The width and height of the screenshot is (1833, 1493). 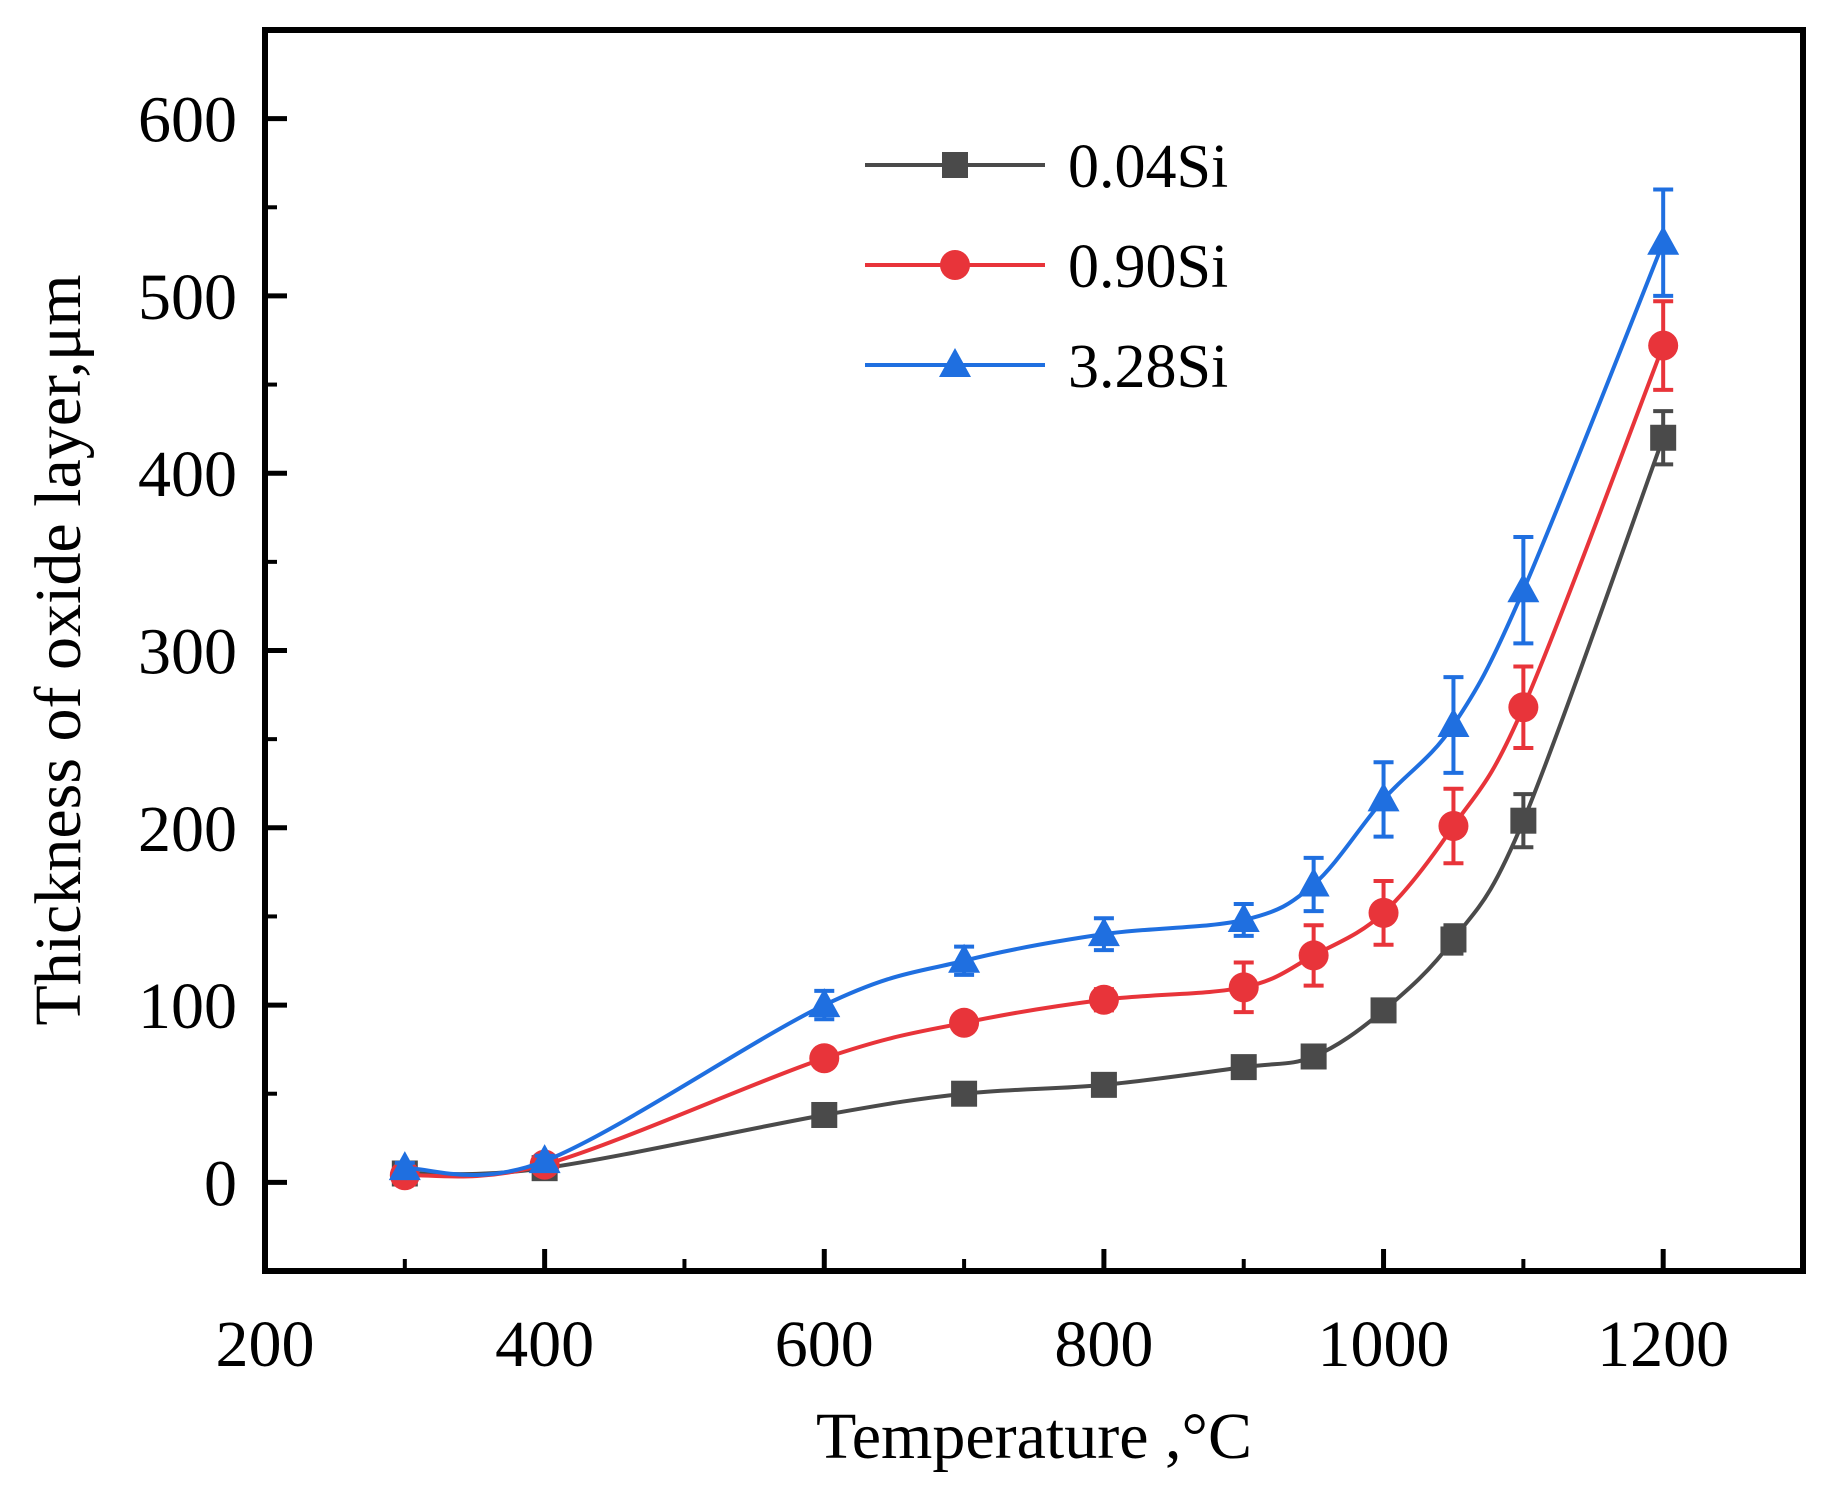 I want to click on y-axis-ticks: 0 100 200 300 400 500 600, so click(x=212, y=678).